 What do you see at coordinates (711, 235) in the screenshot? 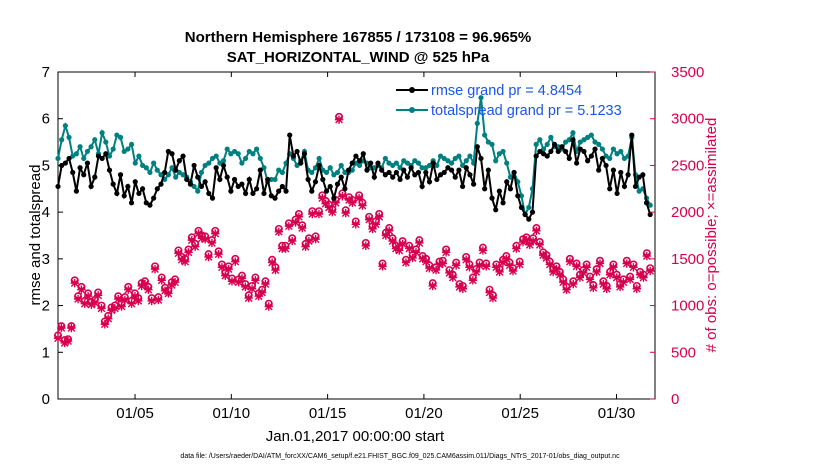
I see `y-axis-right-label: # of obs: o=possible; ×=assimilated` at bounding box center [711, 235].